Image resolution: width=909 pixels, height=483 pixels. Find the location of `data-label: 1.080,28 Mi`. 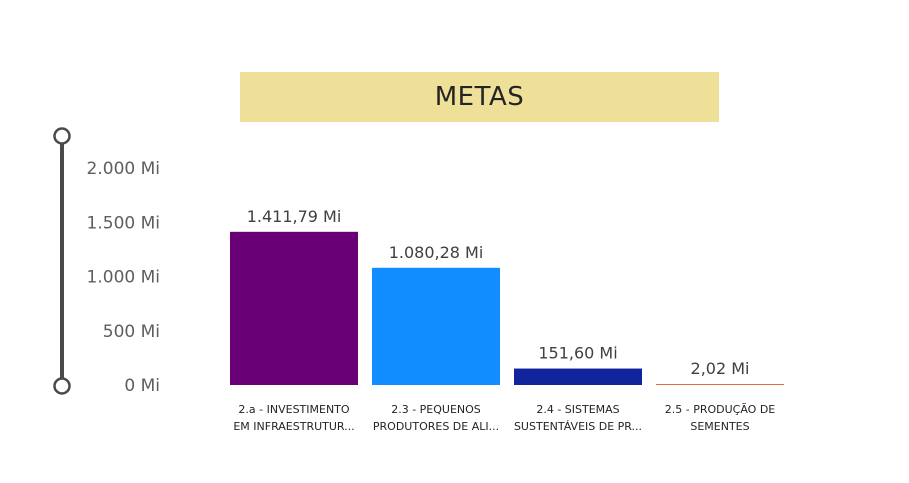

data-label: 1.080,28 Mi is located at coordinates (436, 252).